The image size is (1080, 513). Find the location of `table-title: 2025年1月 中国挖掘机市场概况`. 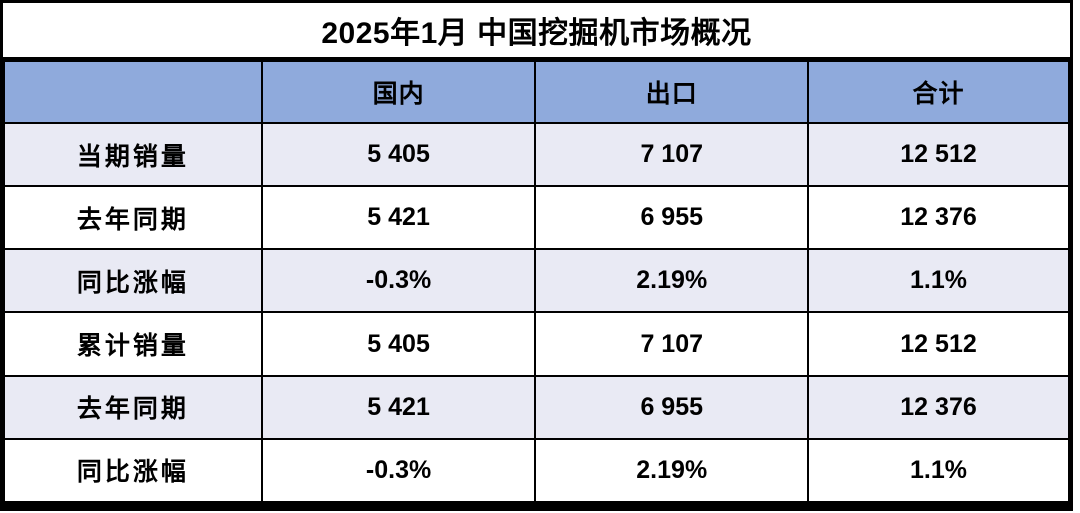

table-title: 2025年1月 中国挖掘机市场概况 is located at coordinates (536, 33).